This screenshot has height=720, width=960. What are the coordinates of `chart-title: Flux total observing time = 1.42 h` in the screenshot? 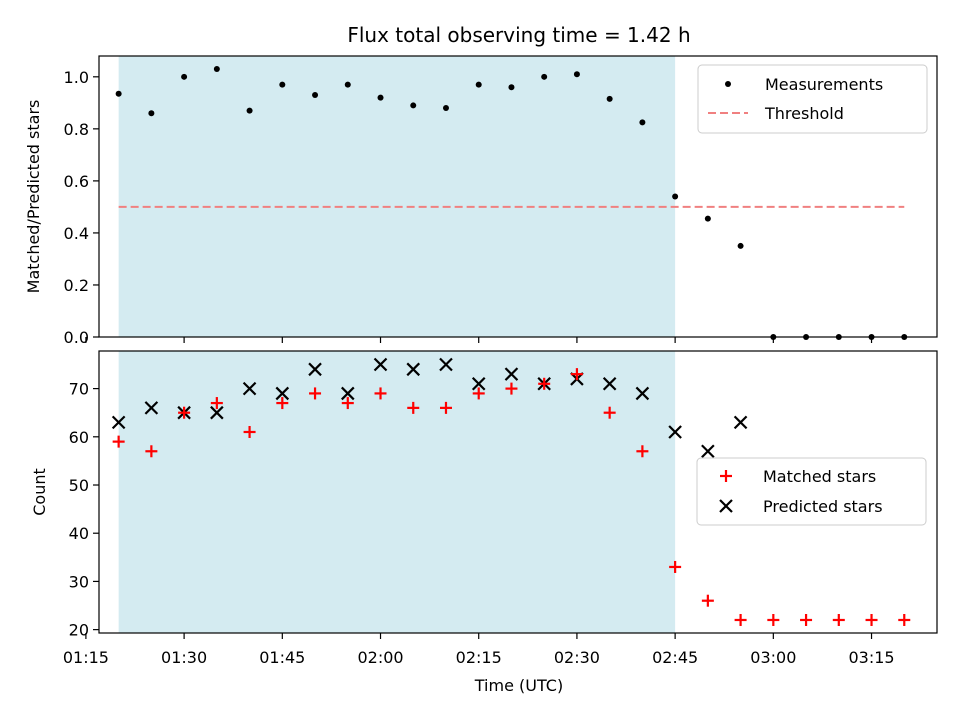 It's located at (518, 35).